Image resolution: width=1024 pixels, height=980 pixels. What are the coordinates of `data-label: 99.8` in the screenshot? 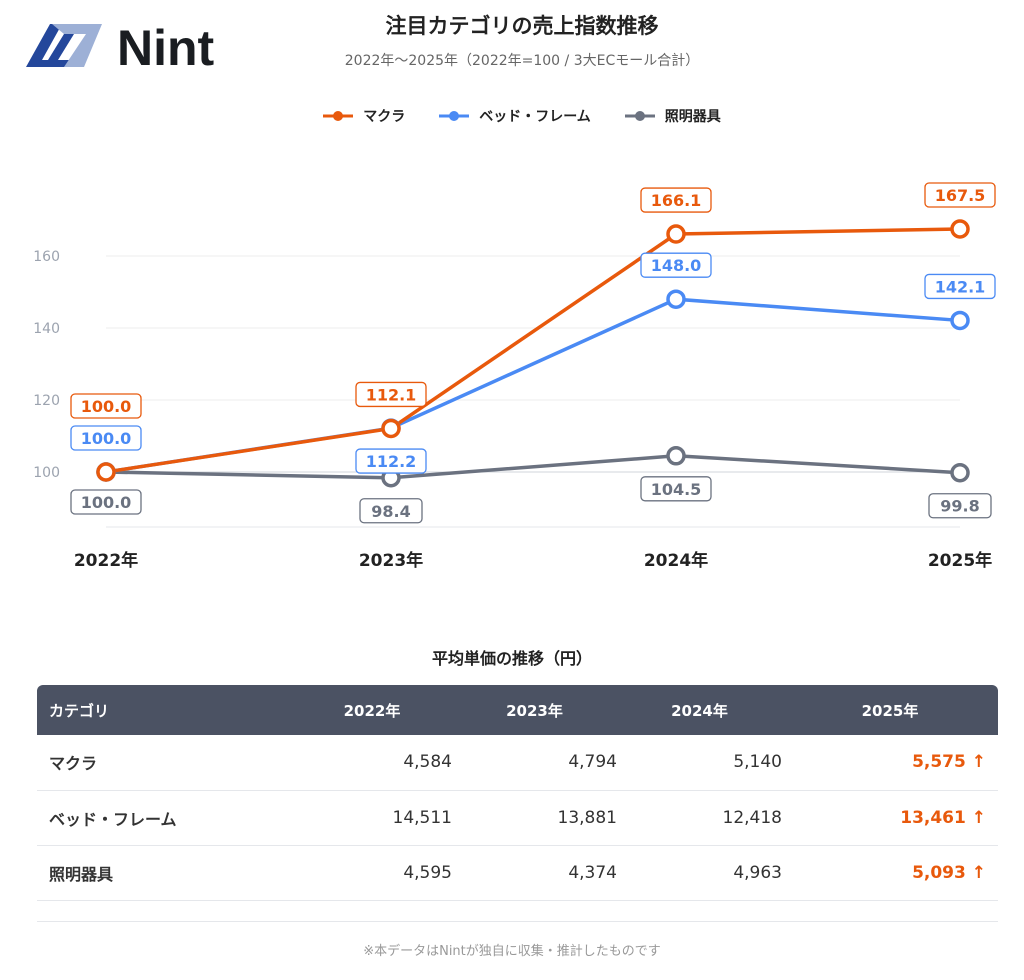 It's located at (960, 506).